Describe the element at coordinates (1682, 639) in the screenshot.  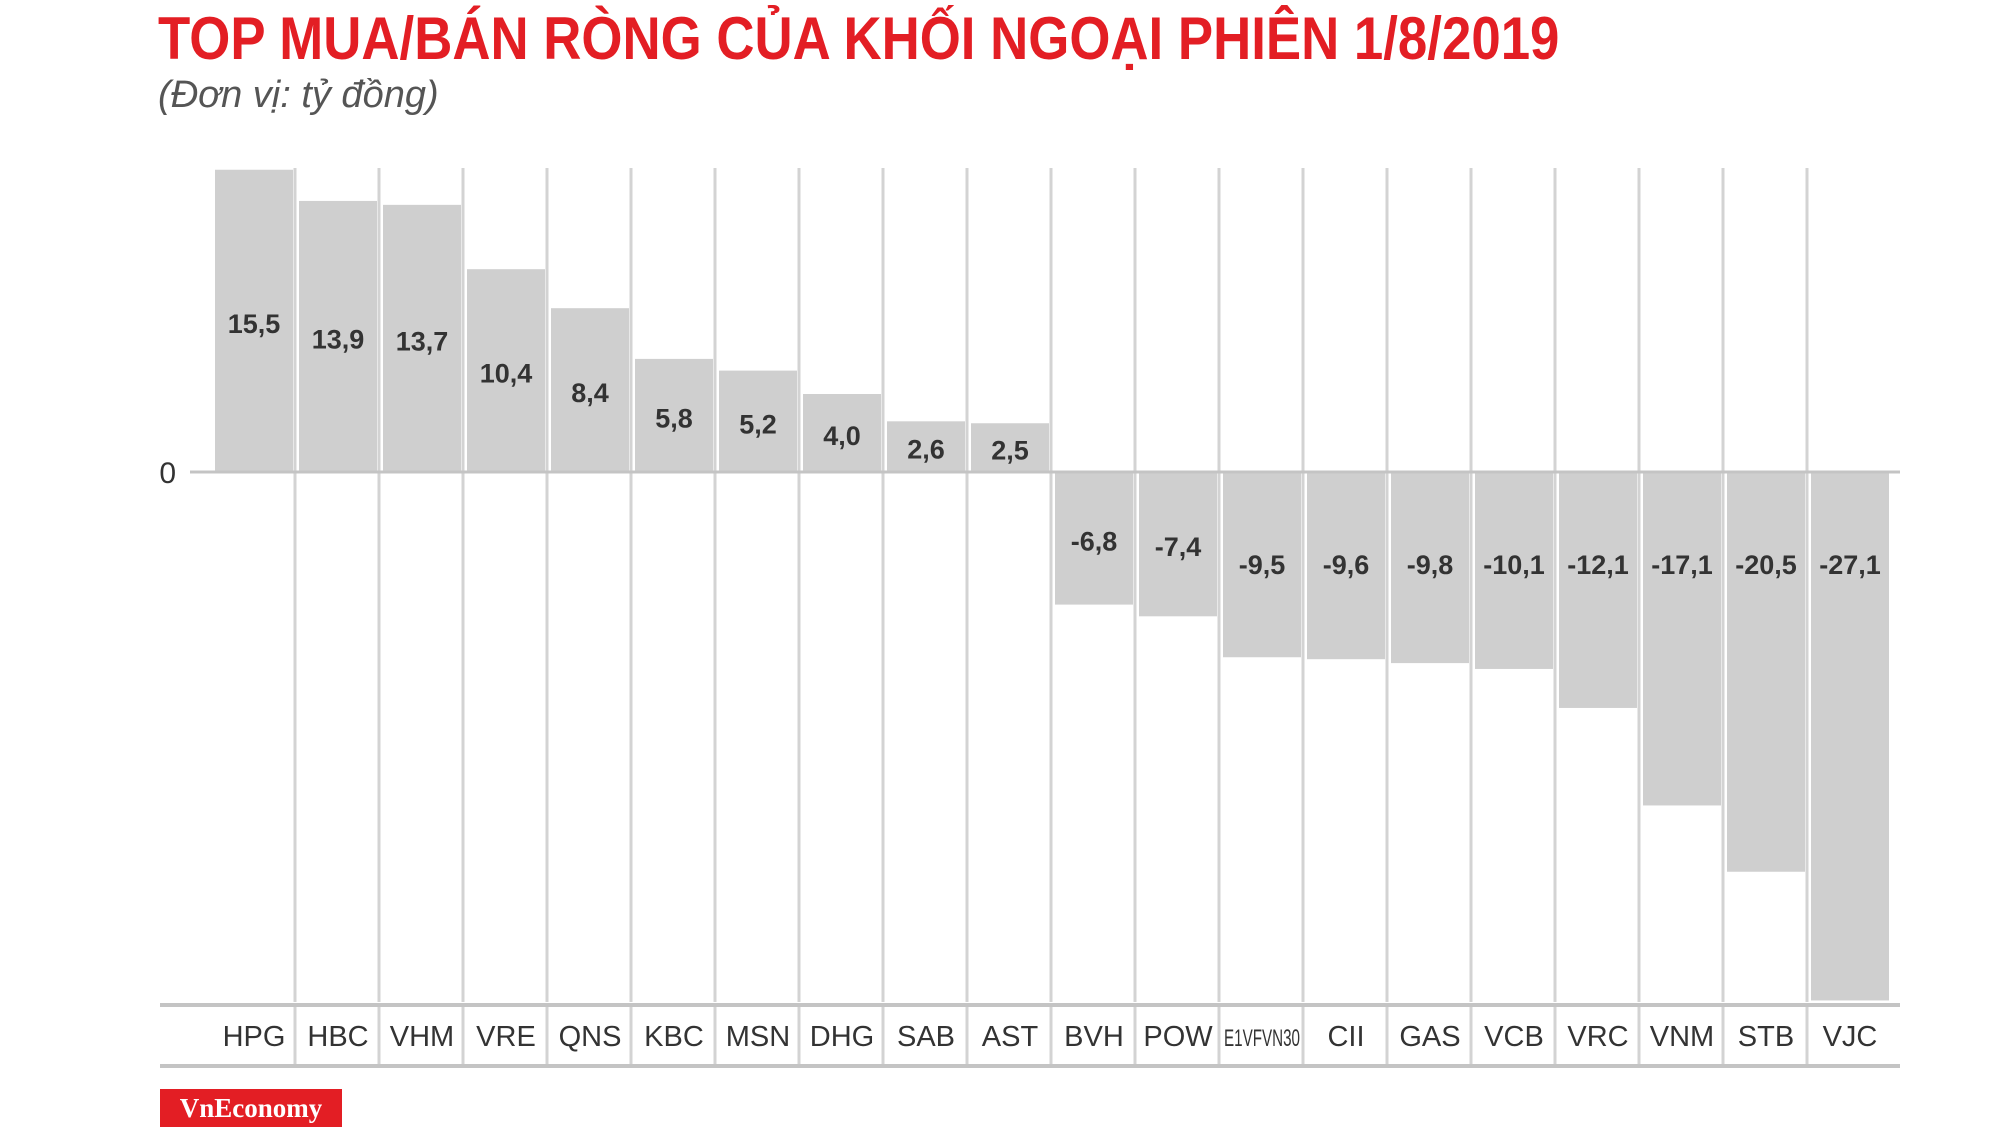
I see `bar-vnm` at that location.